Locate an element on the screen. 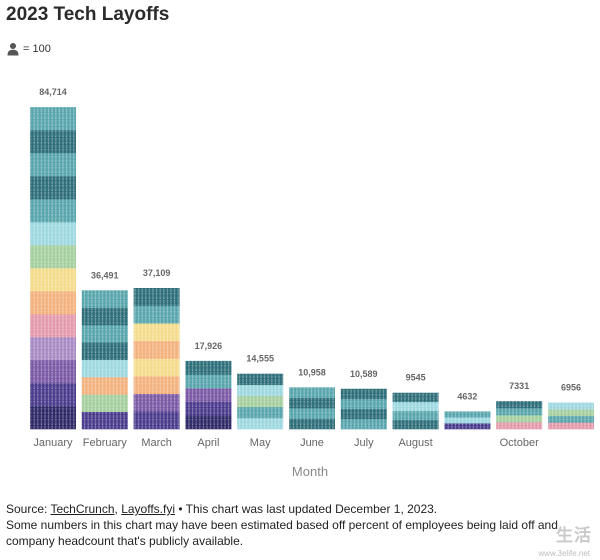 This screenshot has height=560, width=600. x-tick-label: May is located at coordinates (260, 443).